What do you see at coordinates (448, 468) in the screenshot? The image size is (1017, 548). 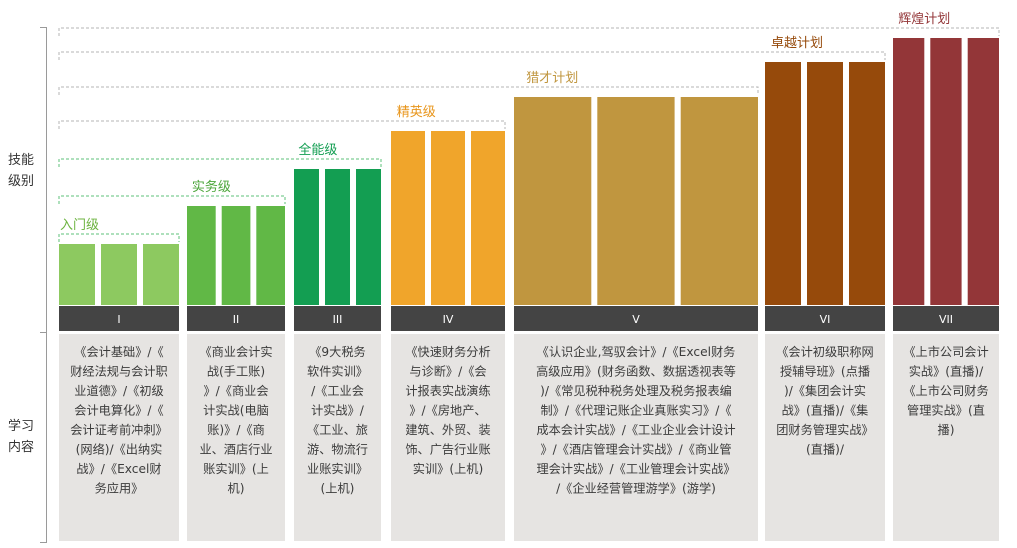 I see `content-line: 实训》(上机)` at bounding box center [448, 468].